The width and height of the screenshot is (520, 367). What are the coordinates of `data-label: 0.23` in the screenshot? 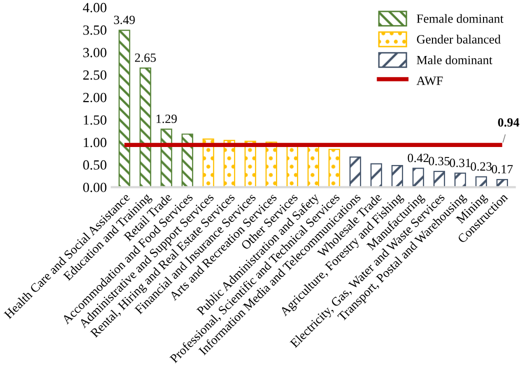 It's located at (481, 166).